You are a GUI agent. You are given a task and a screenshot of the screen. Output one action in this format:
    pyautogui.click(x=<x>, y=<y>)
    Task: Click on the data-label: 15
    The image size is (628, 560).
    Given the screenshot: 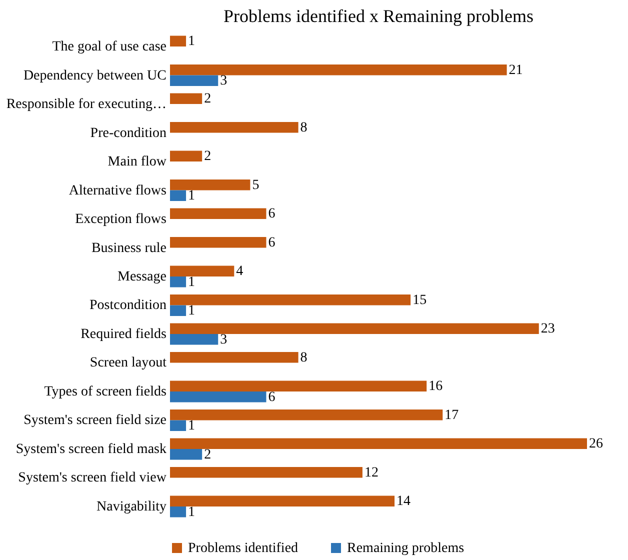 What is the action you would take?
    pyautogui.click(x=419, y=300)
    